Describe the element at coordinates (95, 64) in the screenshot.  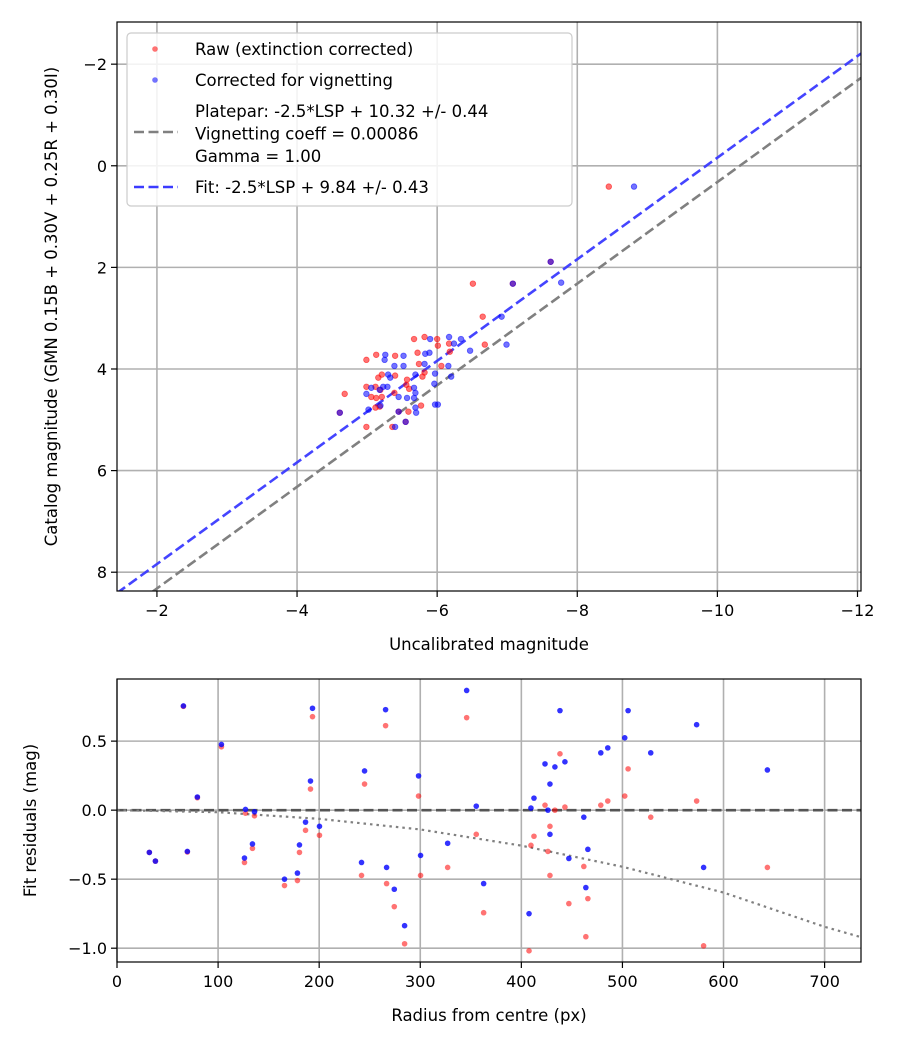
I see `y-tick-label: −2` at that location.